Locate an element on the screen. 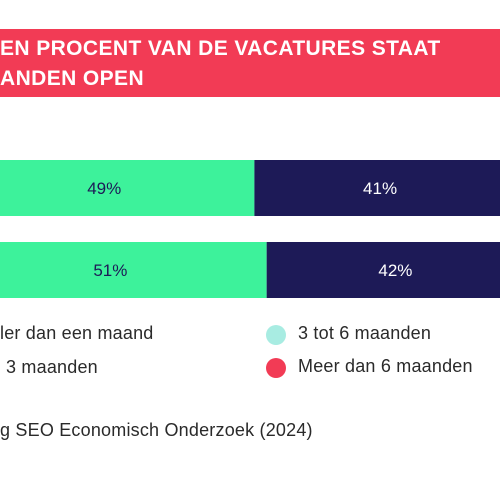  data-label-row2-segment2: 42% is located at coordinates (395, 270).